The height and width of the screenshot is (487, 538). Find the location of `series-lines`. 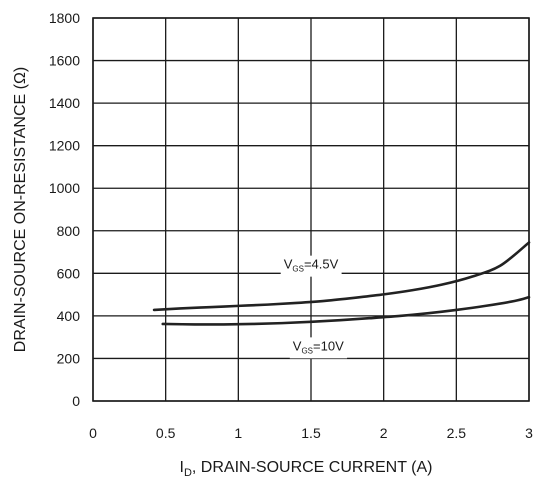

series-lines is located at coordinates (341, 283).